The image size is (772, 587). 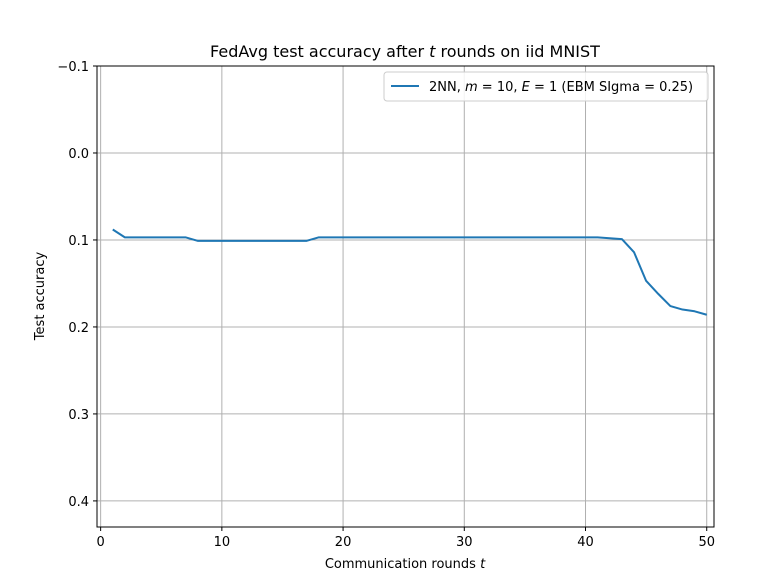 I want to click on y-axis: −0.1 0.0 0.1 0.2 0.3 0.4, so click(x=77, y=285).